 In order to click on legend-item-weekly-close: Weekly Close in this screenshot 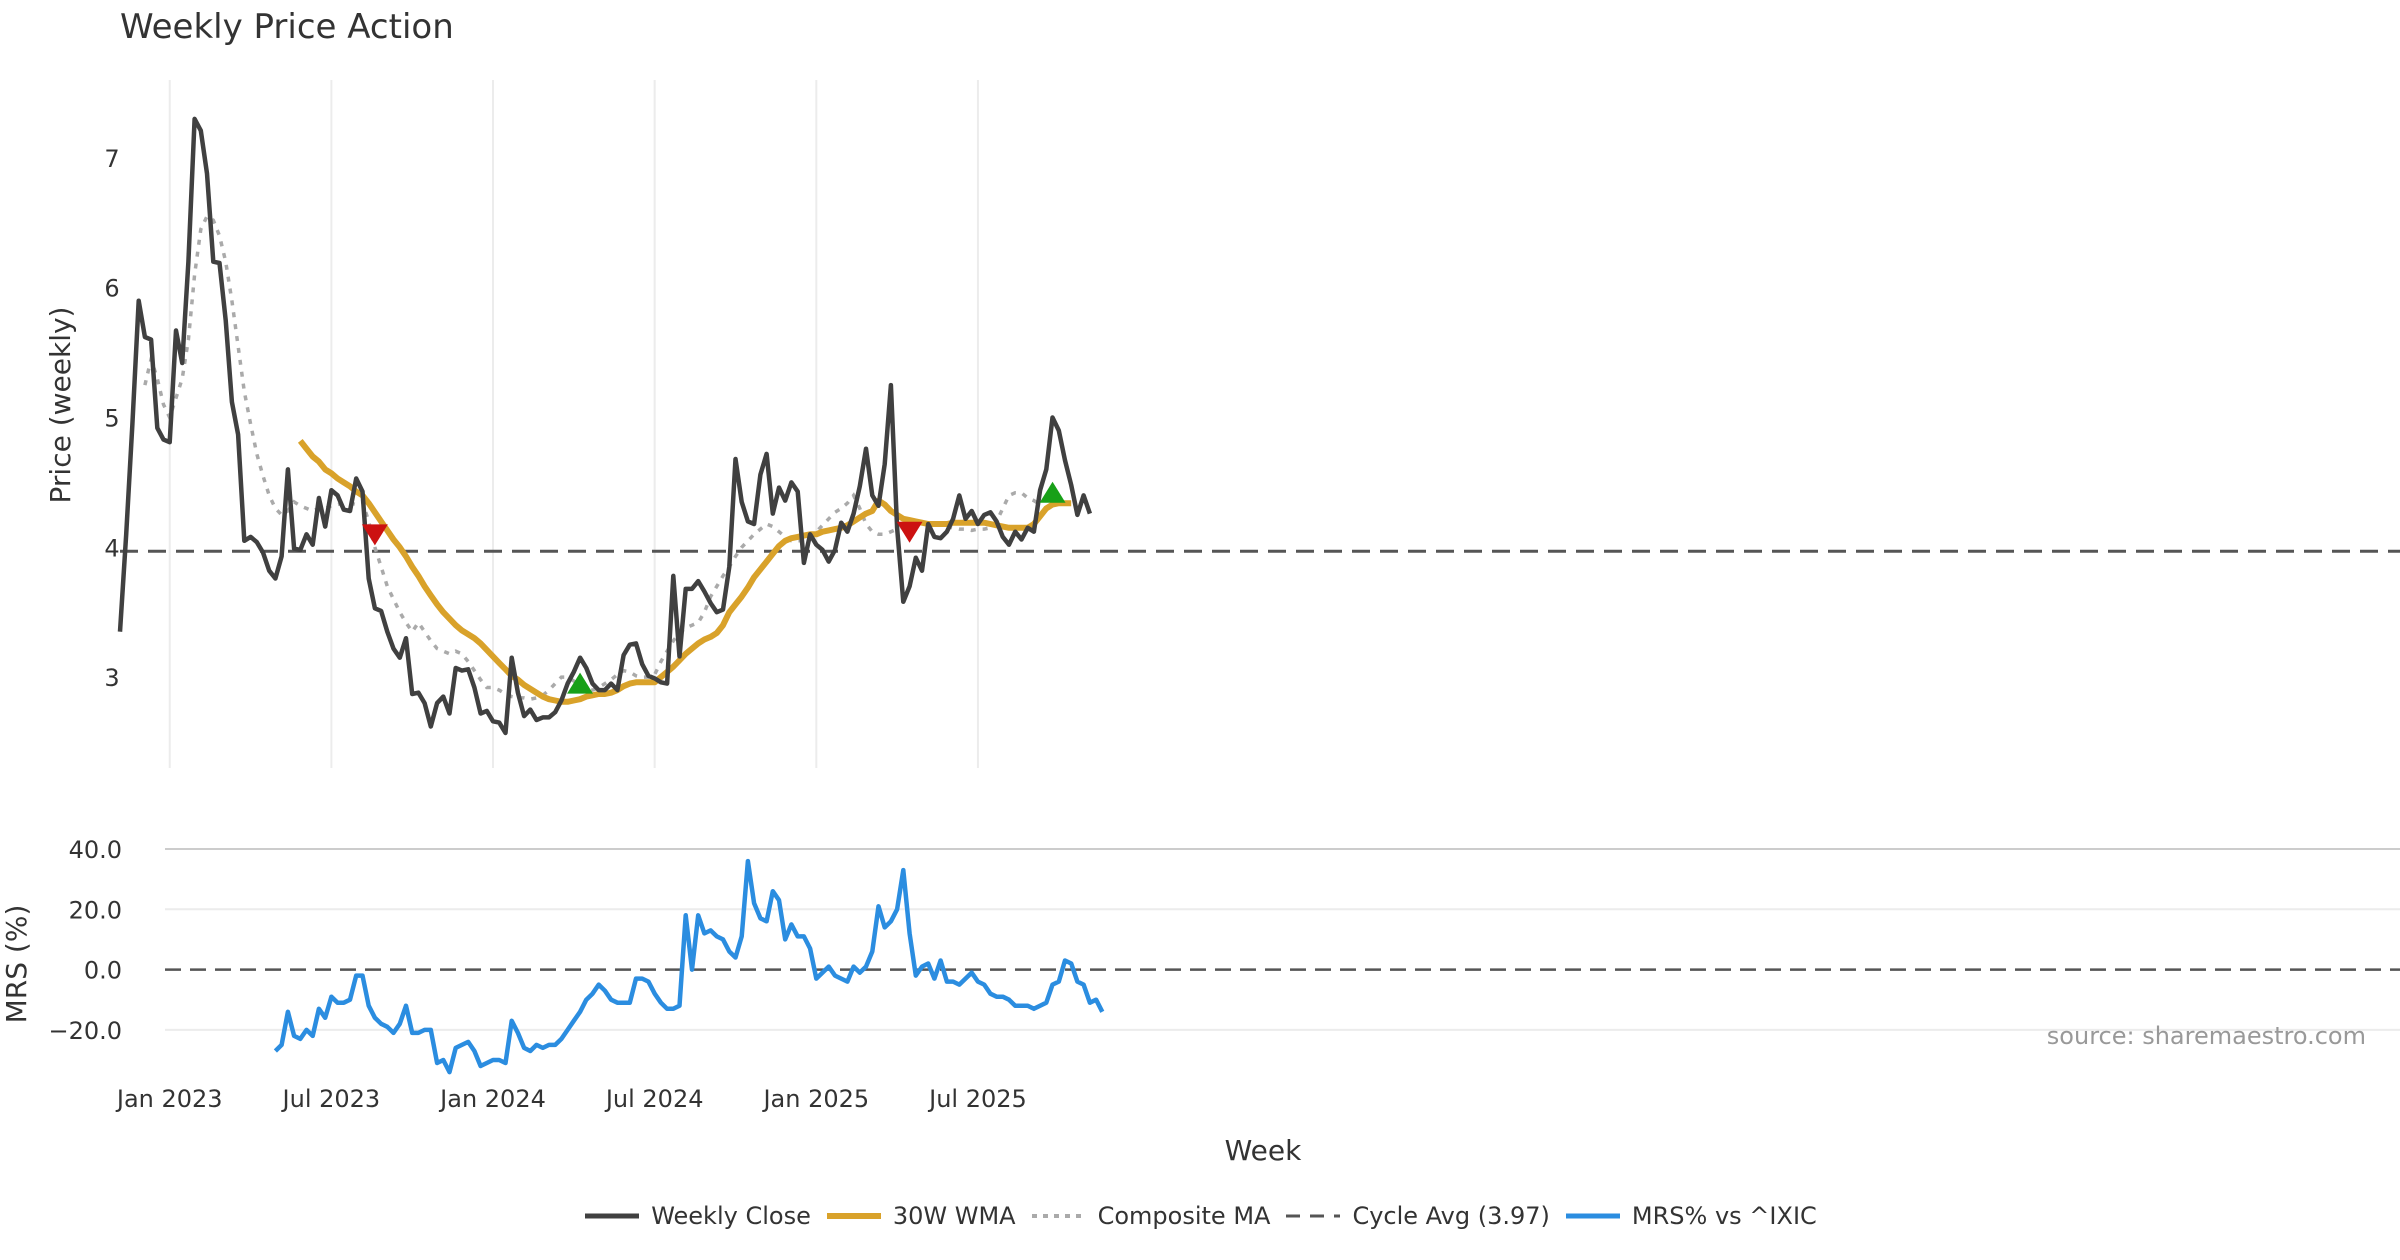, I will do `click(697, 1216)`.